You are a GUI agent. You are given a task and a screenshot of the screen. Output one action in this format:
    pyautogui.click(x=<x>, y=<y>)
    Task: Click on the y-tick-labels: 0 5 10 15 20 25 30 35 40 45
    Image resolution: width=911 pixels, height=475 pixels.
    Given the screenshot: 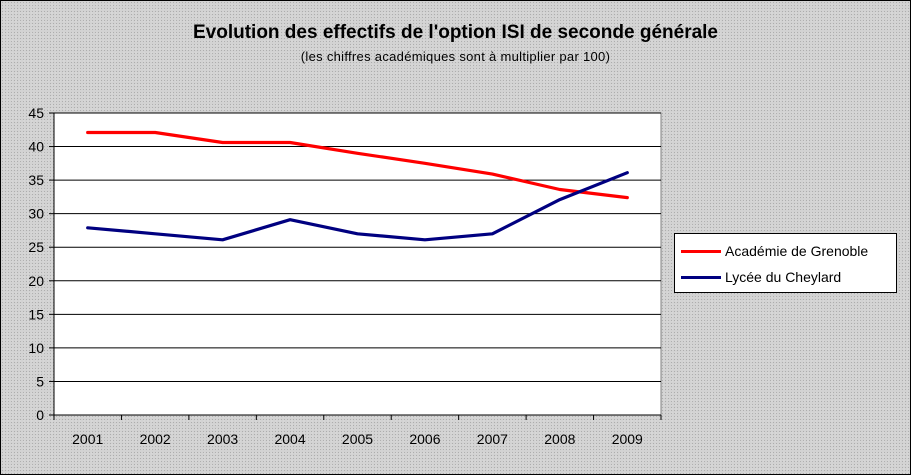 What is the action you would take?
    pyautogui.click(x=36, y=264)
    